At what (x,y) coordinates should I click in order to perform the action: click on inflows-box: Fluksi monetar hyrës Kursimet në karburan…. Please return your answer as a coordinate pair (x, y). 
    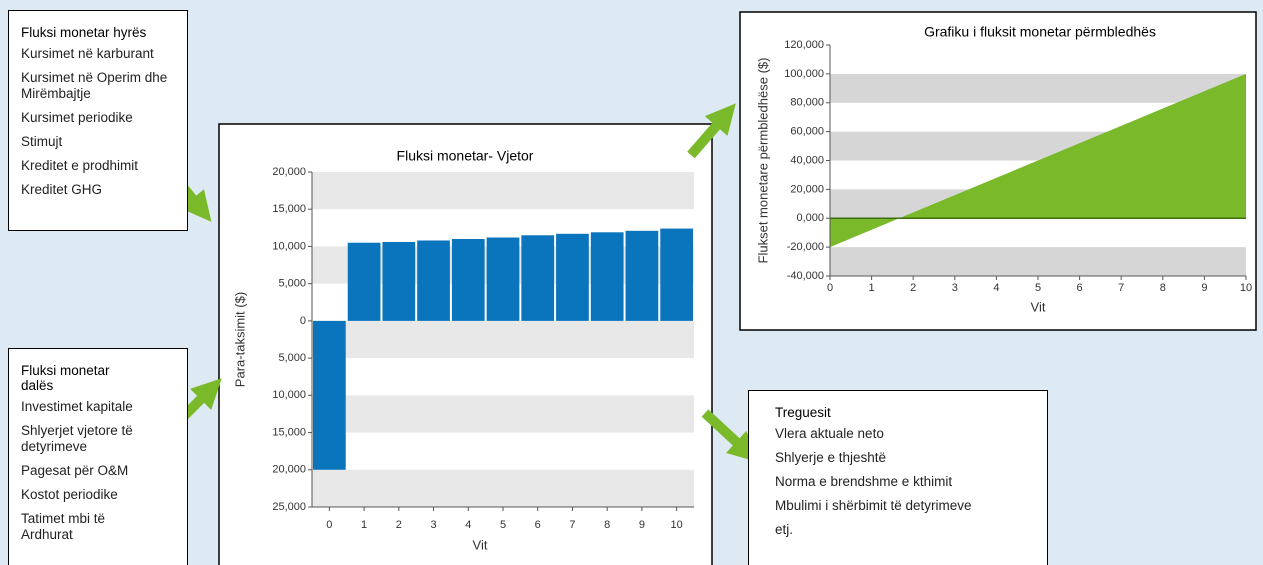
    Looking at the image, I should click on (98, 120).